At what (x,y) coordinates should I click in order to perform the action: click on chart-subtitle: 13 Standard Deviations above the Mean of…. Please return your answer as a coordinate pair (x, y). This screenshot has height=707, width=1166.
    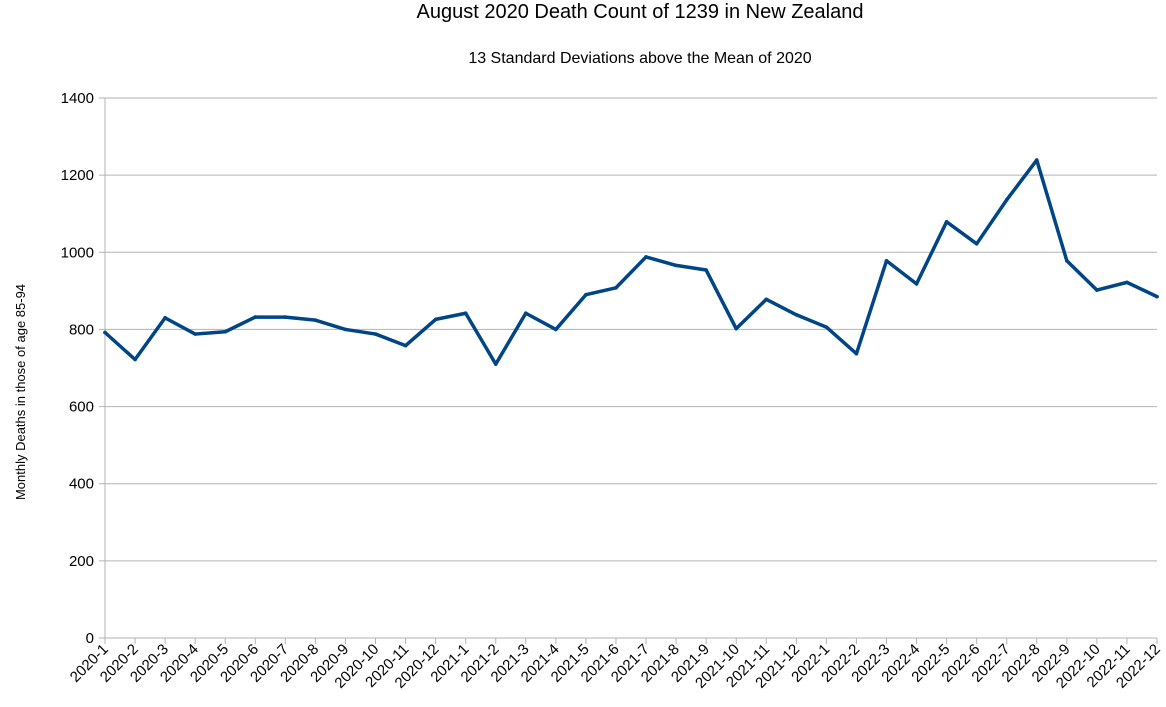
    Looking at the image, I should click on (639, 58).